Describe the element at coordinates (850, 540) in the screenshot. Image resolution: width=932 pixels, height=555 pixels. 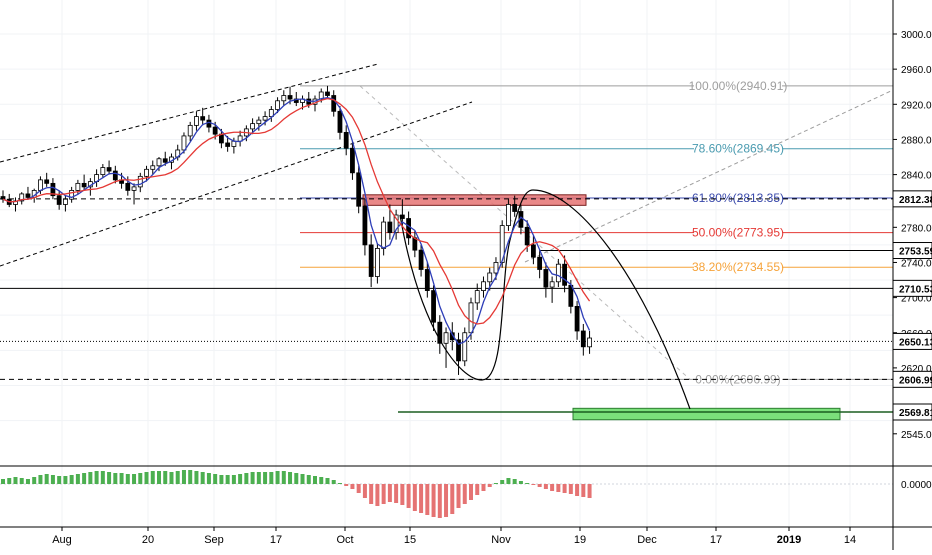
I see `x-tick-label: 14` at that location.